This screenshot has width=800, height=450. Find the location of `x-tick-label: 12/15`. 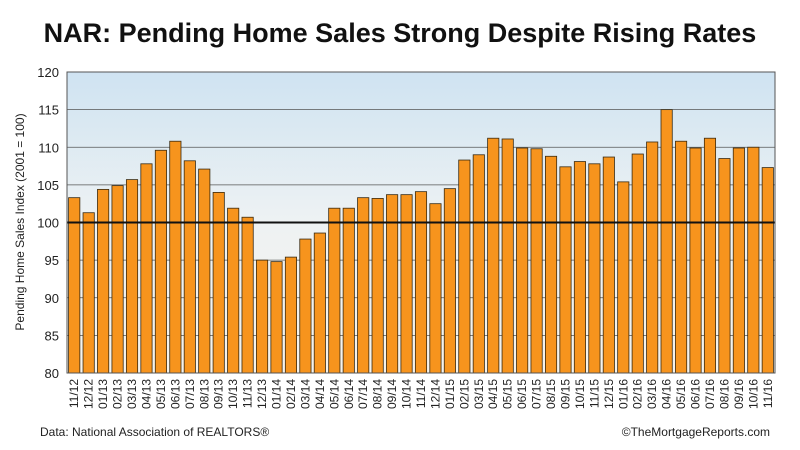

x-tick-label: 12/15 is located at coordinates (609, 394).